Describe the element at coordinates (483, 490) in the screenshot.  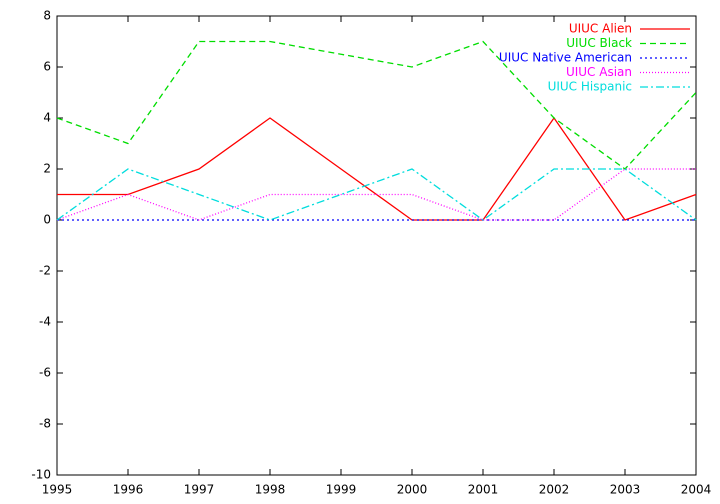
I see `x-tick-label: 2001` at that location.